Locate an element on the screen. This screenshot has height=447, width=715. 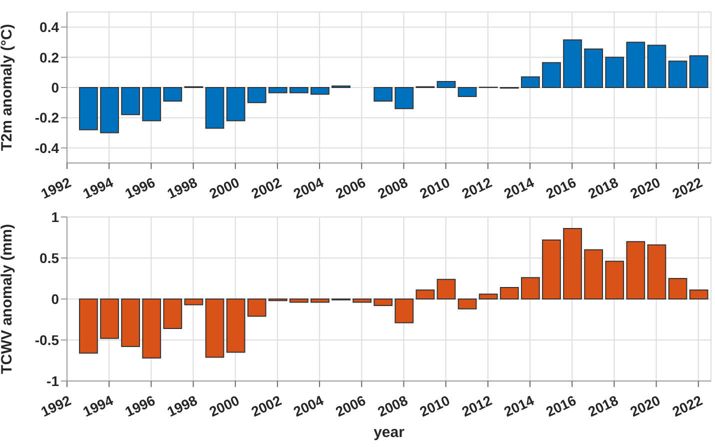
y-tick-label: -0.4 is located at coordinates (47, 148).